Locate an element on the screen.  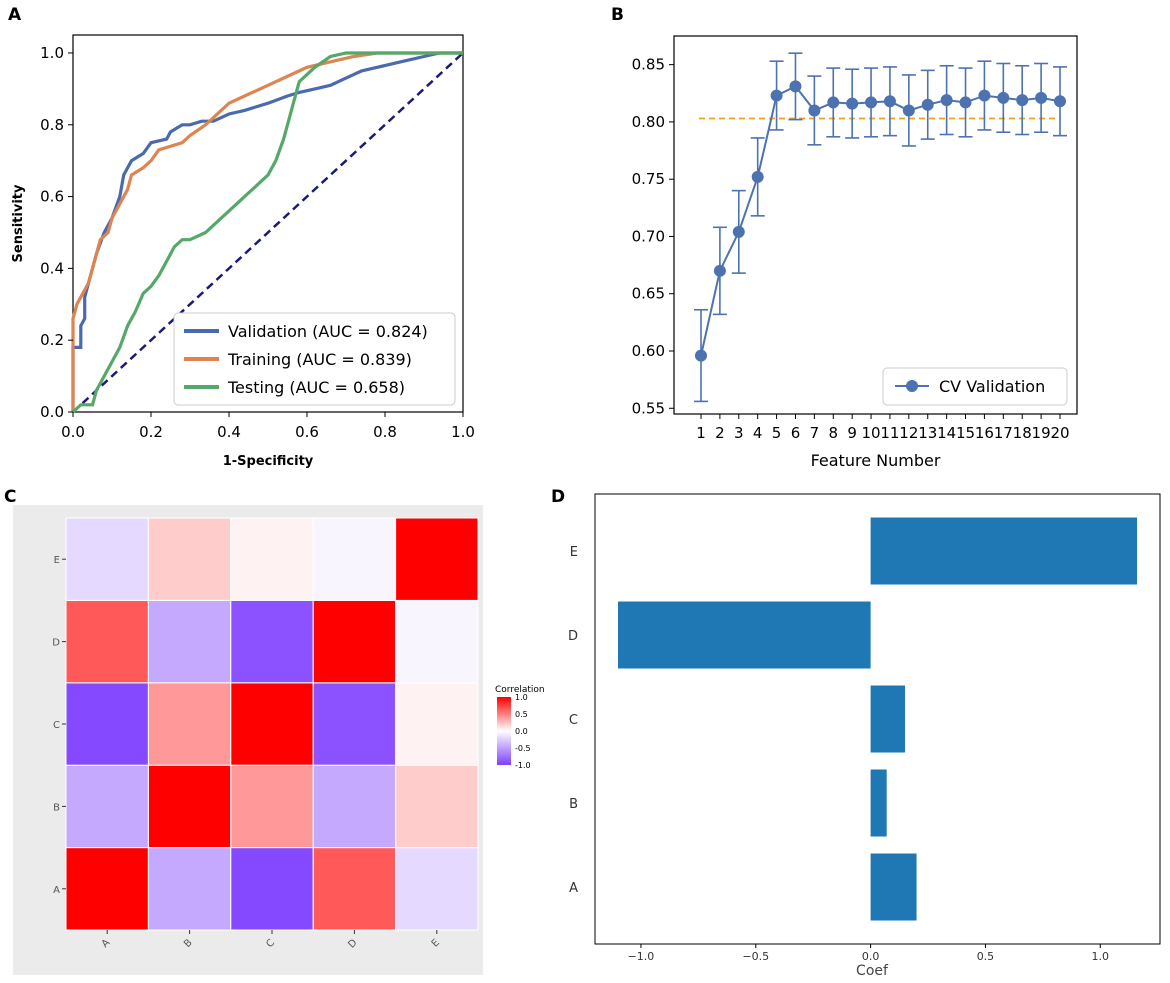
roc-series-testing is located at coordinates (267, 232).